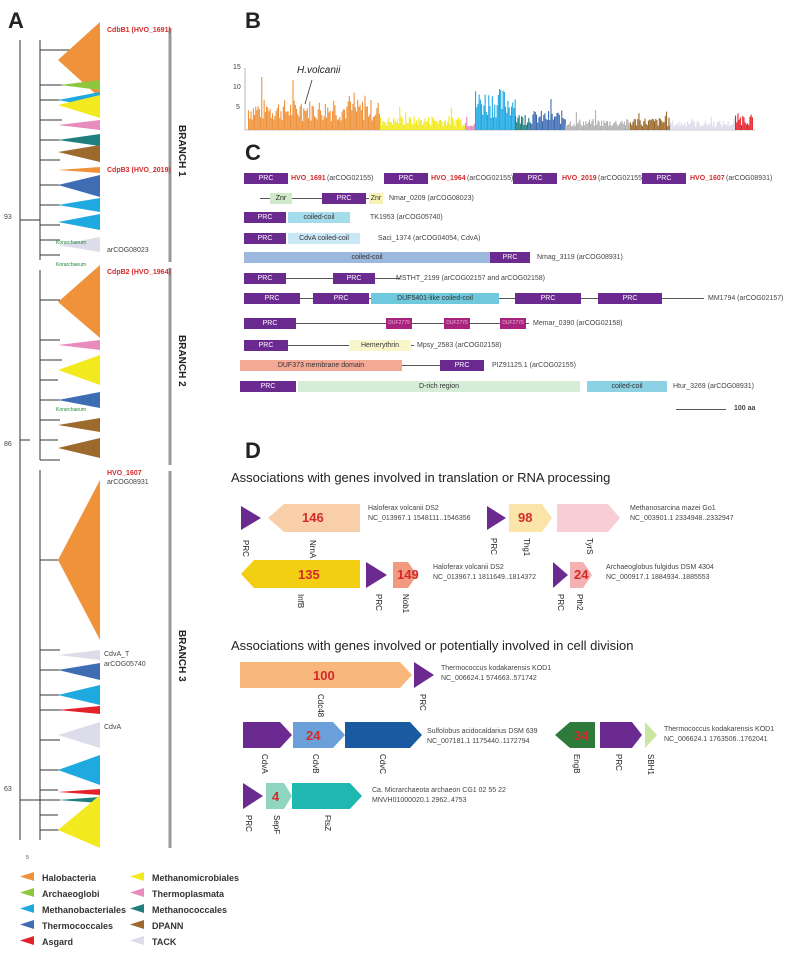 Image resolution: width=788 pixels, height=980 pixels. What do you see at coordinates (265, 278) in the screenshot?
I see `row5-prc-1: PRC` at bounding box center [265, 278].